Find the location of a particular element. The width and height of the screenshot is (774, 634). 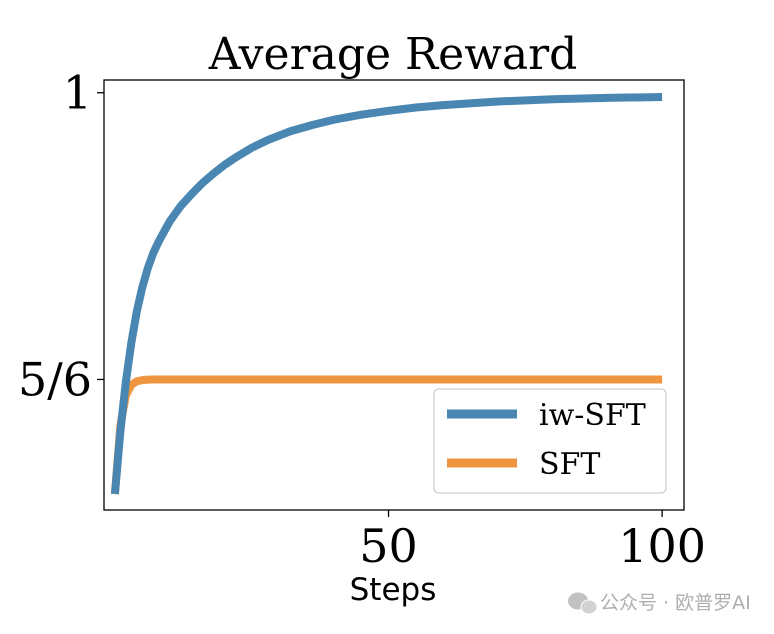

watermark: 公众号 · 欧普罗AI is located at coordinates (659, 603).